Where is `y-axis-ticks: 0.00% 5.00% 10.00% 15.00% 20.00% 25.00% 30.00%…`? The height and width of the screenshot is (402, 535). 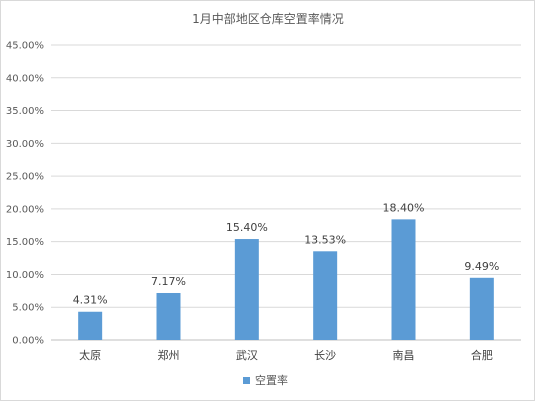
y-axis-ticks: 0.00% 5.00% 10.00% 15.00% 20.00% 25.00% 30.00%… is located at coordinates (25, 194).